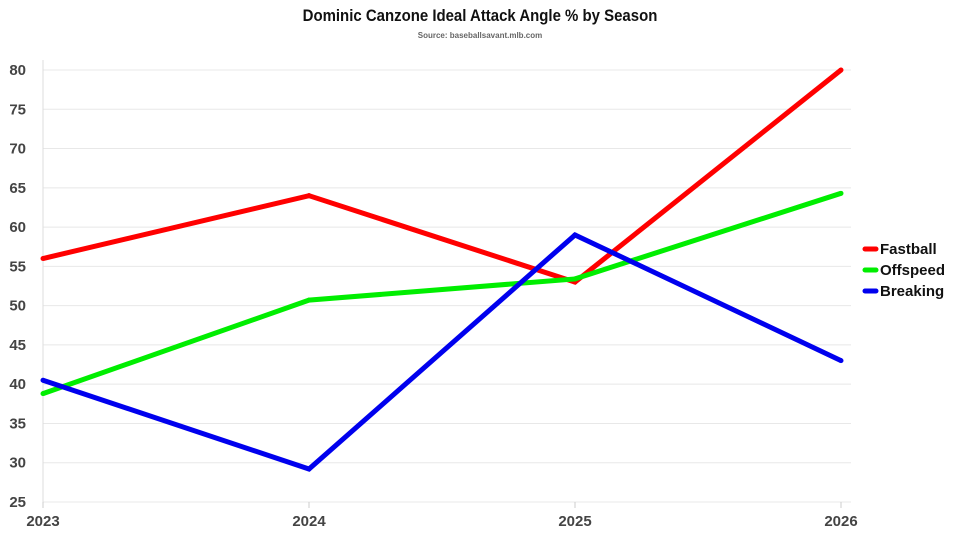  I want to click on chart-subtitle: Source: baseballsavant.mlb.com, so click(480, 35).